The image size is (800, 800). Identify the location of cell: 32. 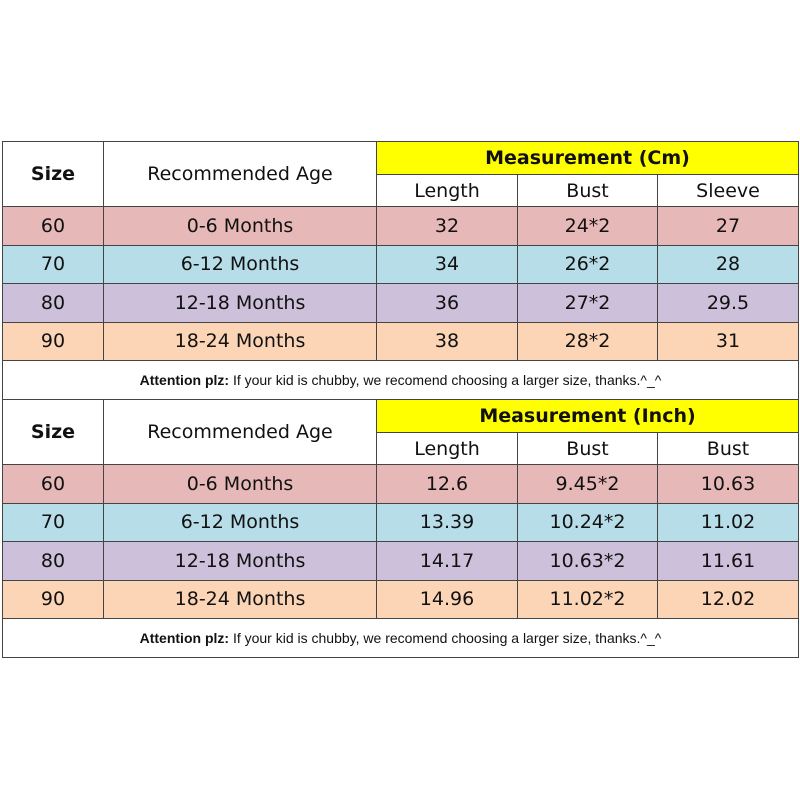
(447, 226).